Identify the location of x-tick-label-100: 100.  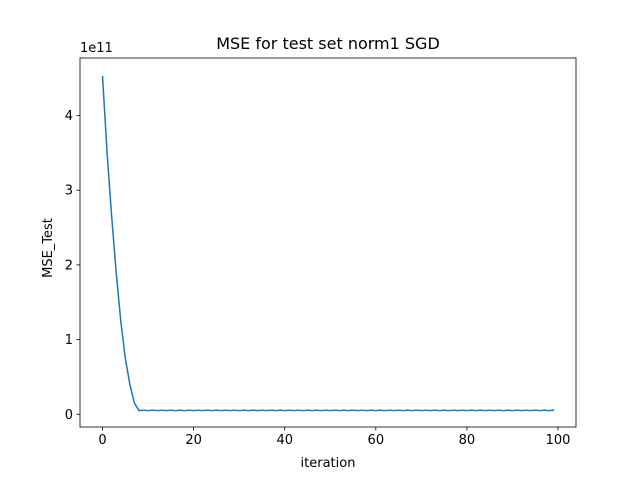
(558, 440).